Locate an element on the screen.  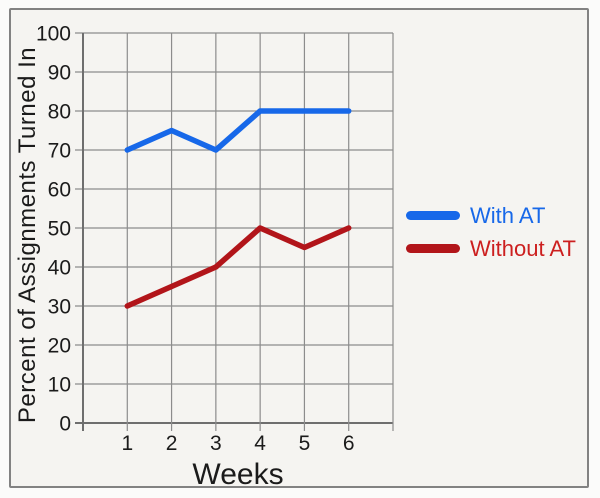
x-tick-label: 1 is located at coordinates (127, 443).